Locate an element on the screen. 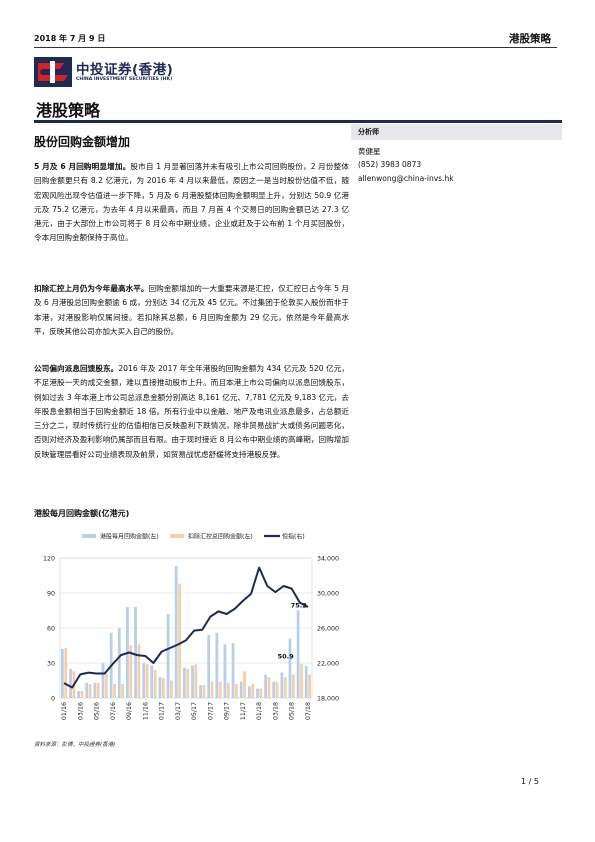 This screenshot has height=842, width=595. y-right-tick-label: 30,000 is located at coordinates (328, 594).